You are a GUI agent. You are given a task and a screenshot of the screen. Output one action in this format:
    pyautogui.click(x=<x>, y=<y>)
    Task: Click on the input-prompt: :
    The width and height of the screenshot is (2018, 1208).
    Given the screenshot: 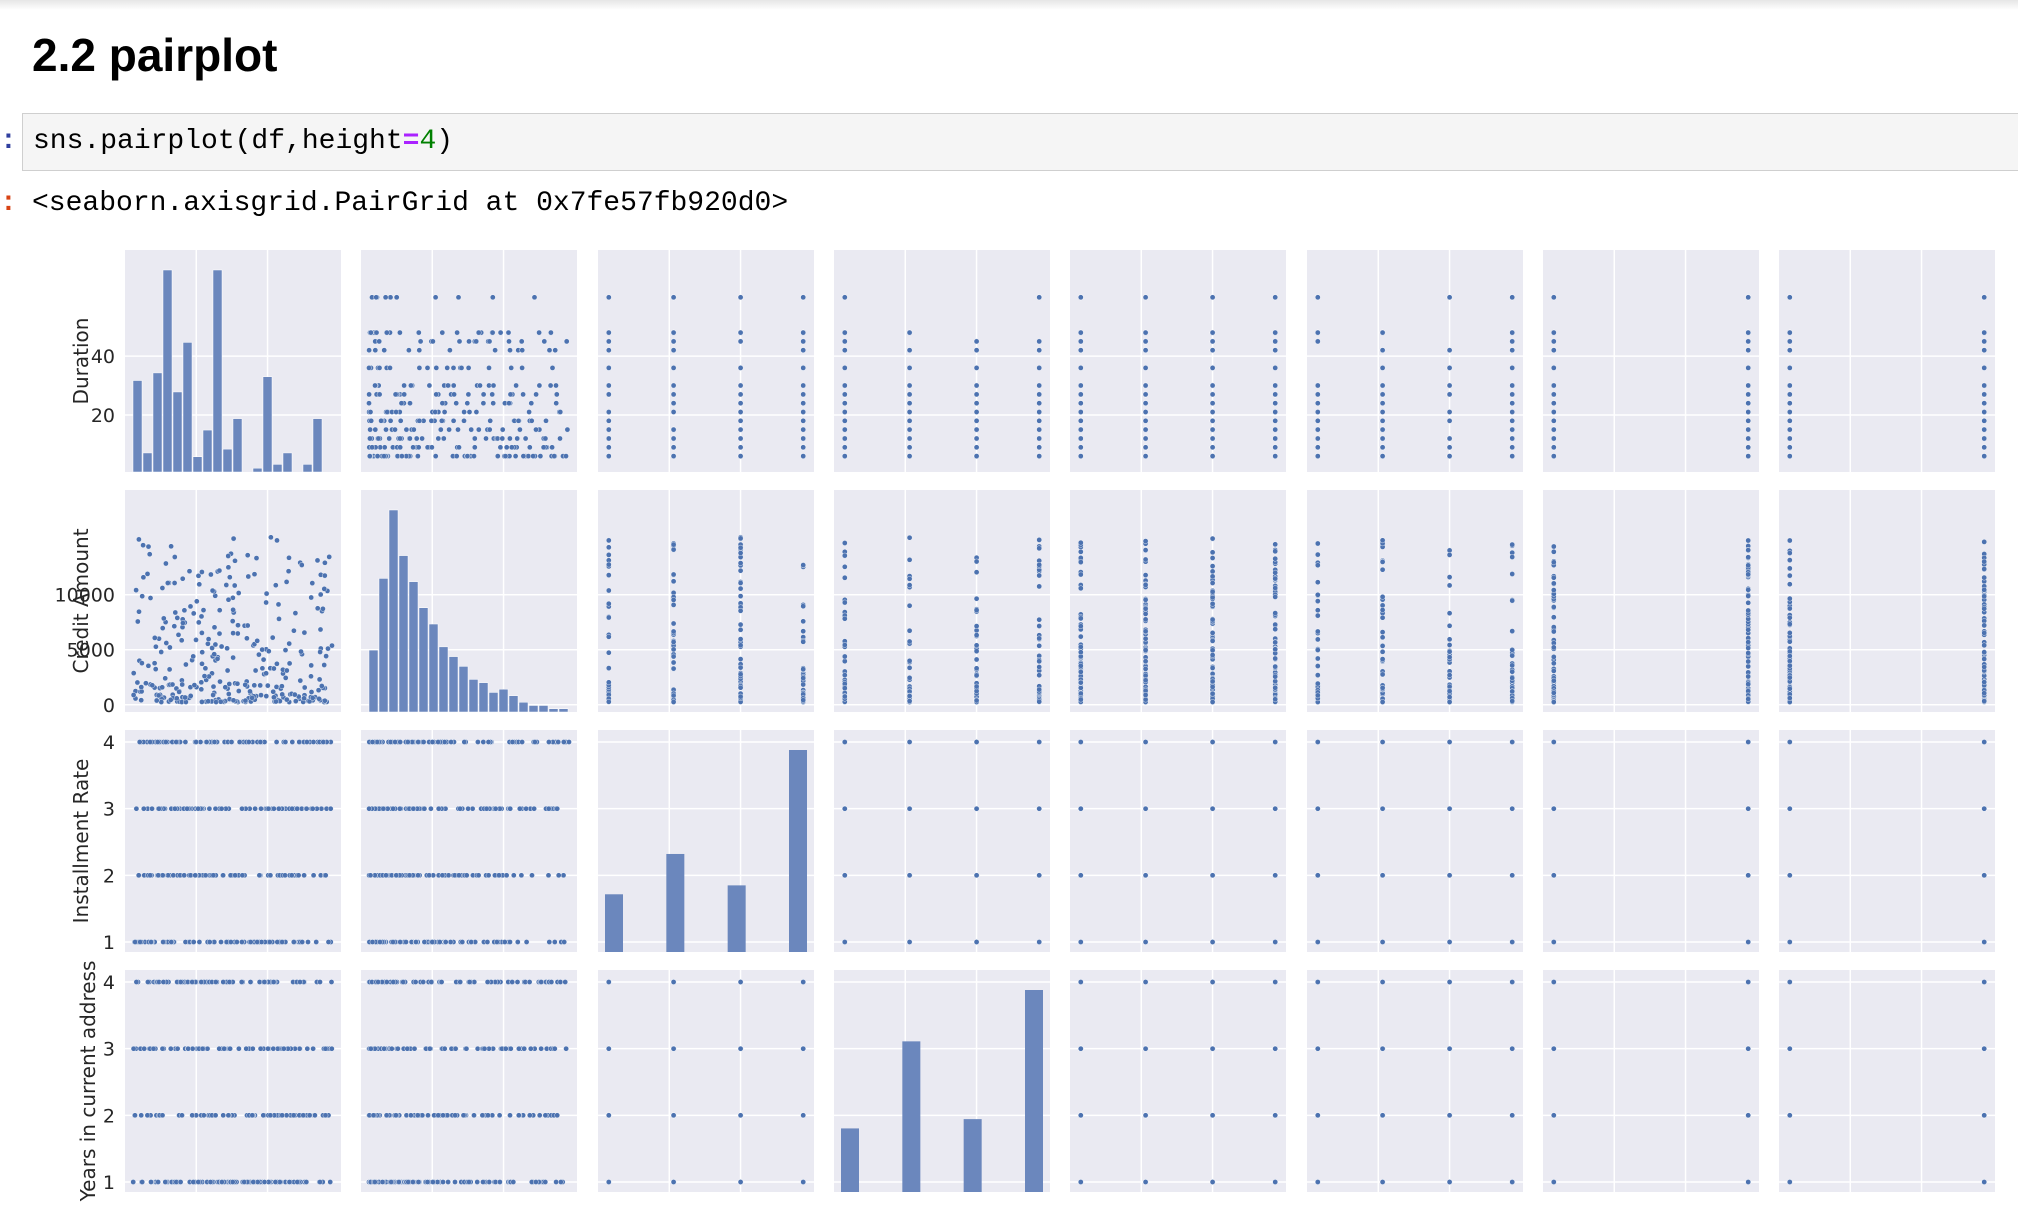 What is the action you would take?
    pyautogui.click(x=8, y=141)
    